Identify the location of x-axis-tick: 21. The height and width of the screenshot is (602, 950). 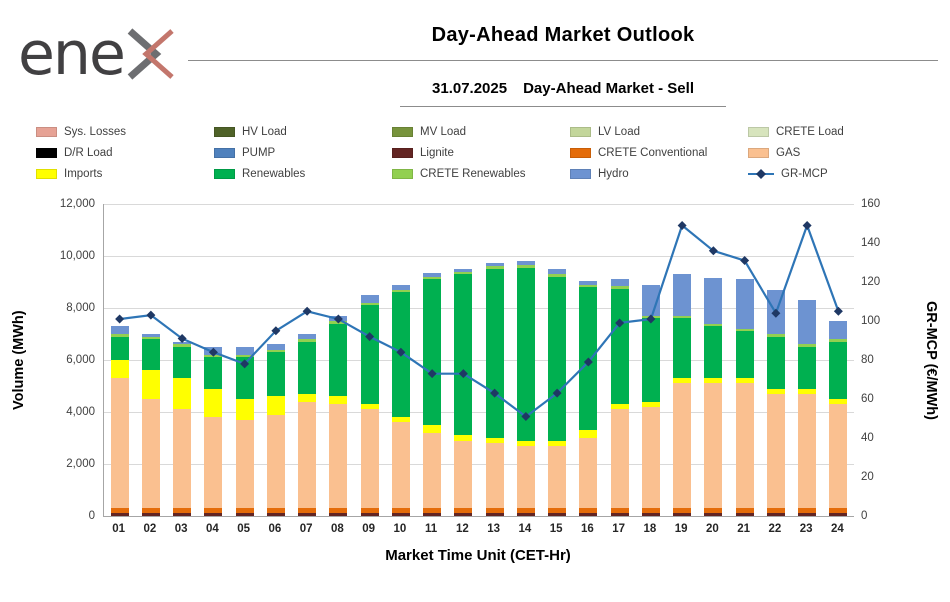
(744, 529).